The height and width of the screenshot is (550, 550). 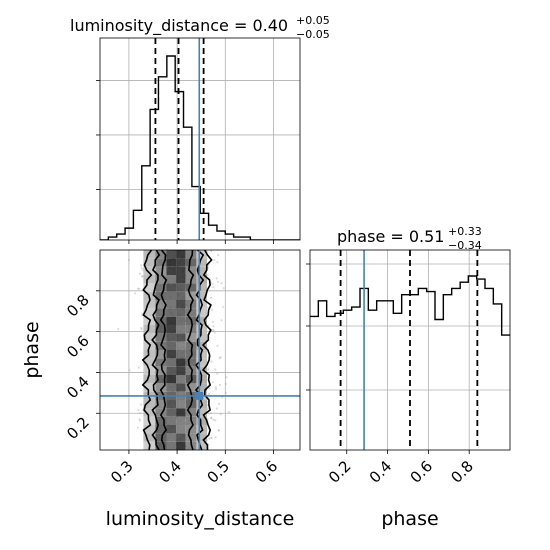 I want to click on x-axis-label-luminosity-distance: luminosity_distance, so click(x=200, y=519).